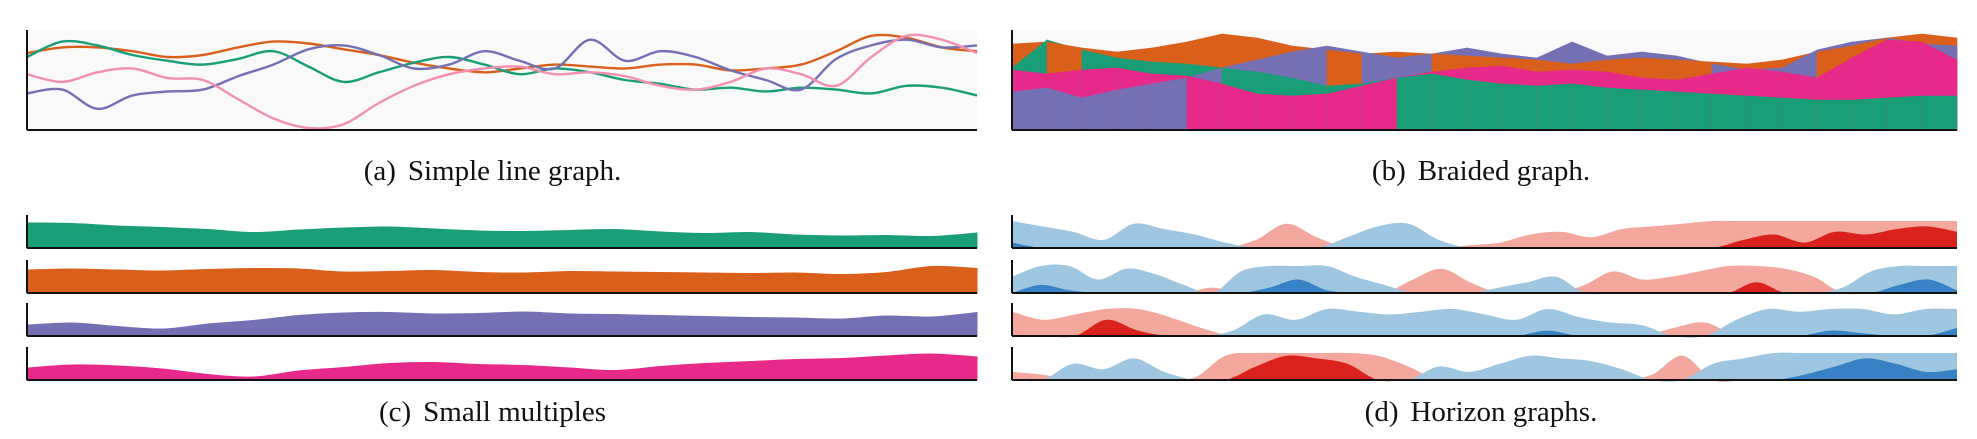 The image size is (1977, 439). What do you see at coordinates (1388, 171) in the screenshot?
I see `caption-b-label: (b)` at bounding box center [1388, 171].